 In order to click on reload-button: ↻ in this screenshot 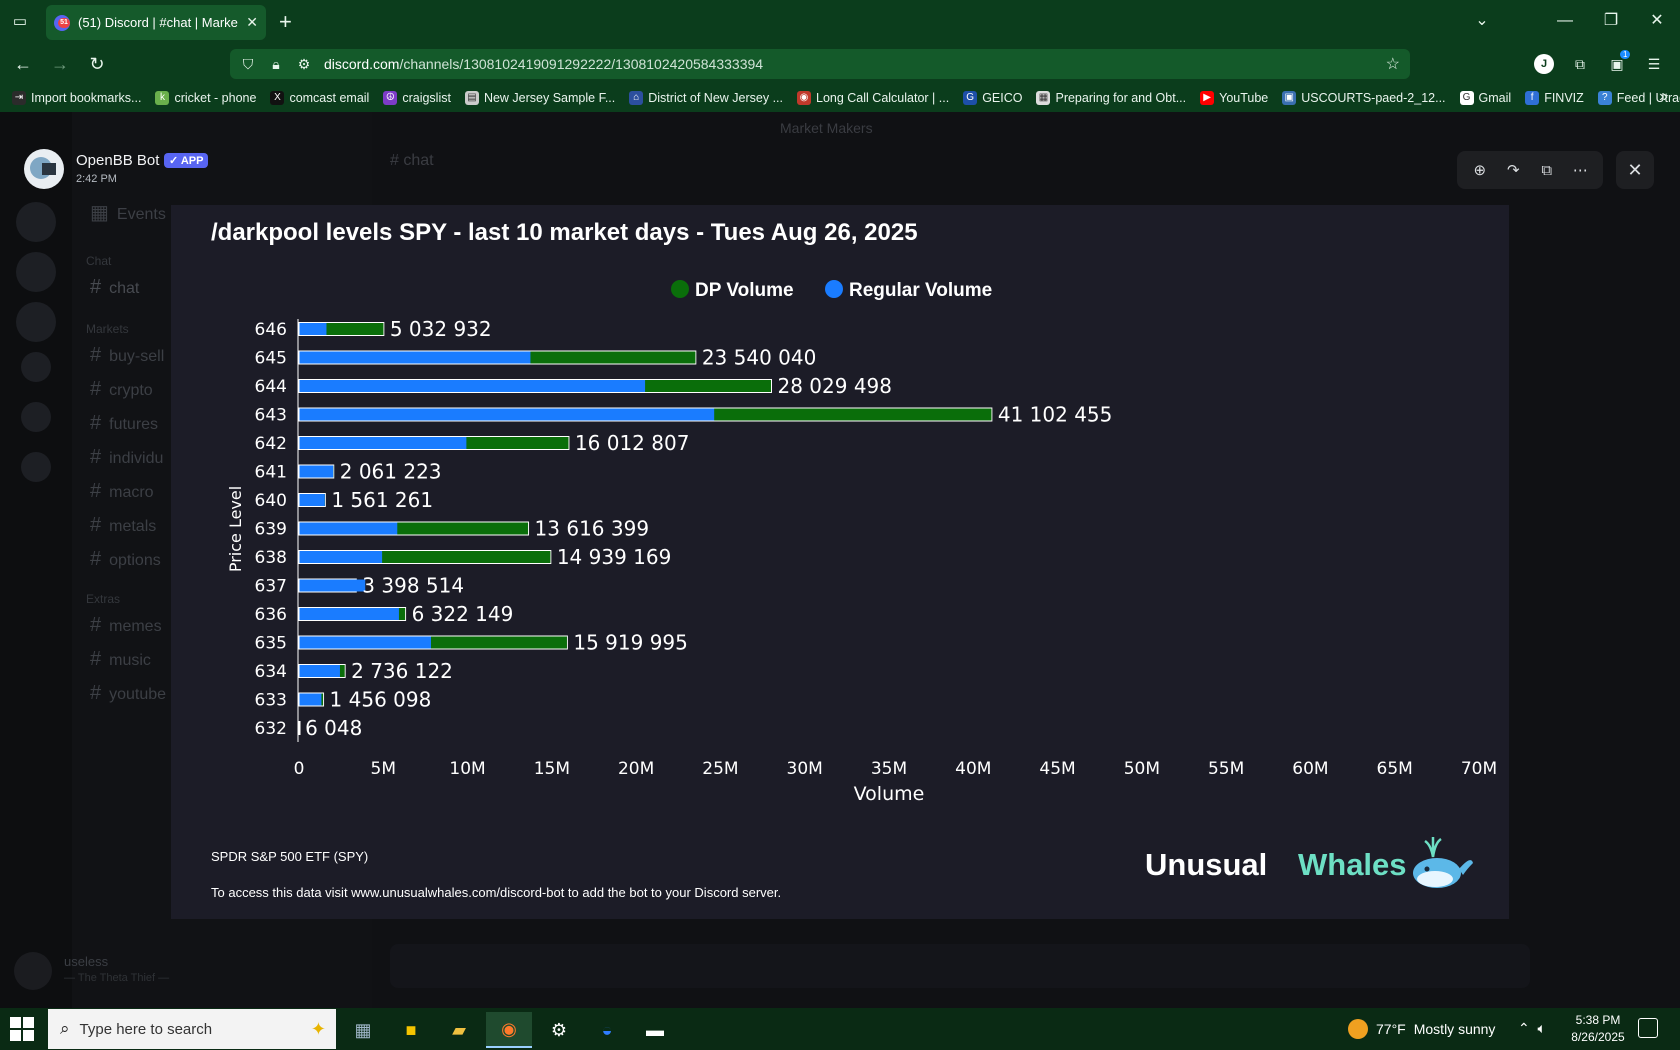, I will do `click(97, 64)`.